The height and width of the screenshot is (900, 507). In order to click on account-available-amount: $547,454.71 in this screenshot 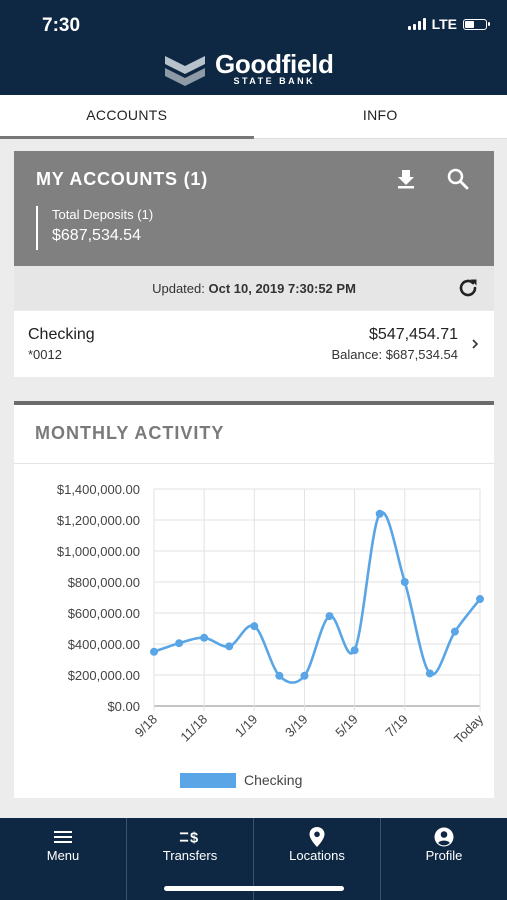, I will do `click(413, 334)`.